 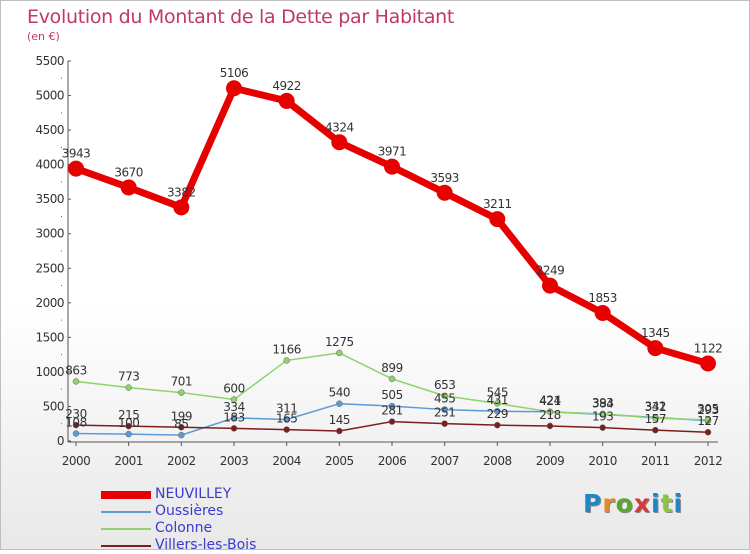 I want to click on proxiti-logo: Proxiti, so click(x=633, y=503).